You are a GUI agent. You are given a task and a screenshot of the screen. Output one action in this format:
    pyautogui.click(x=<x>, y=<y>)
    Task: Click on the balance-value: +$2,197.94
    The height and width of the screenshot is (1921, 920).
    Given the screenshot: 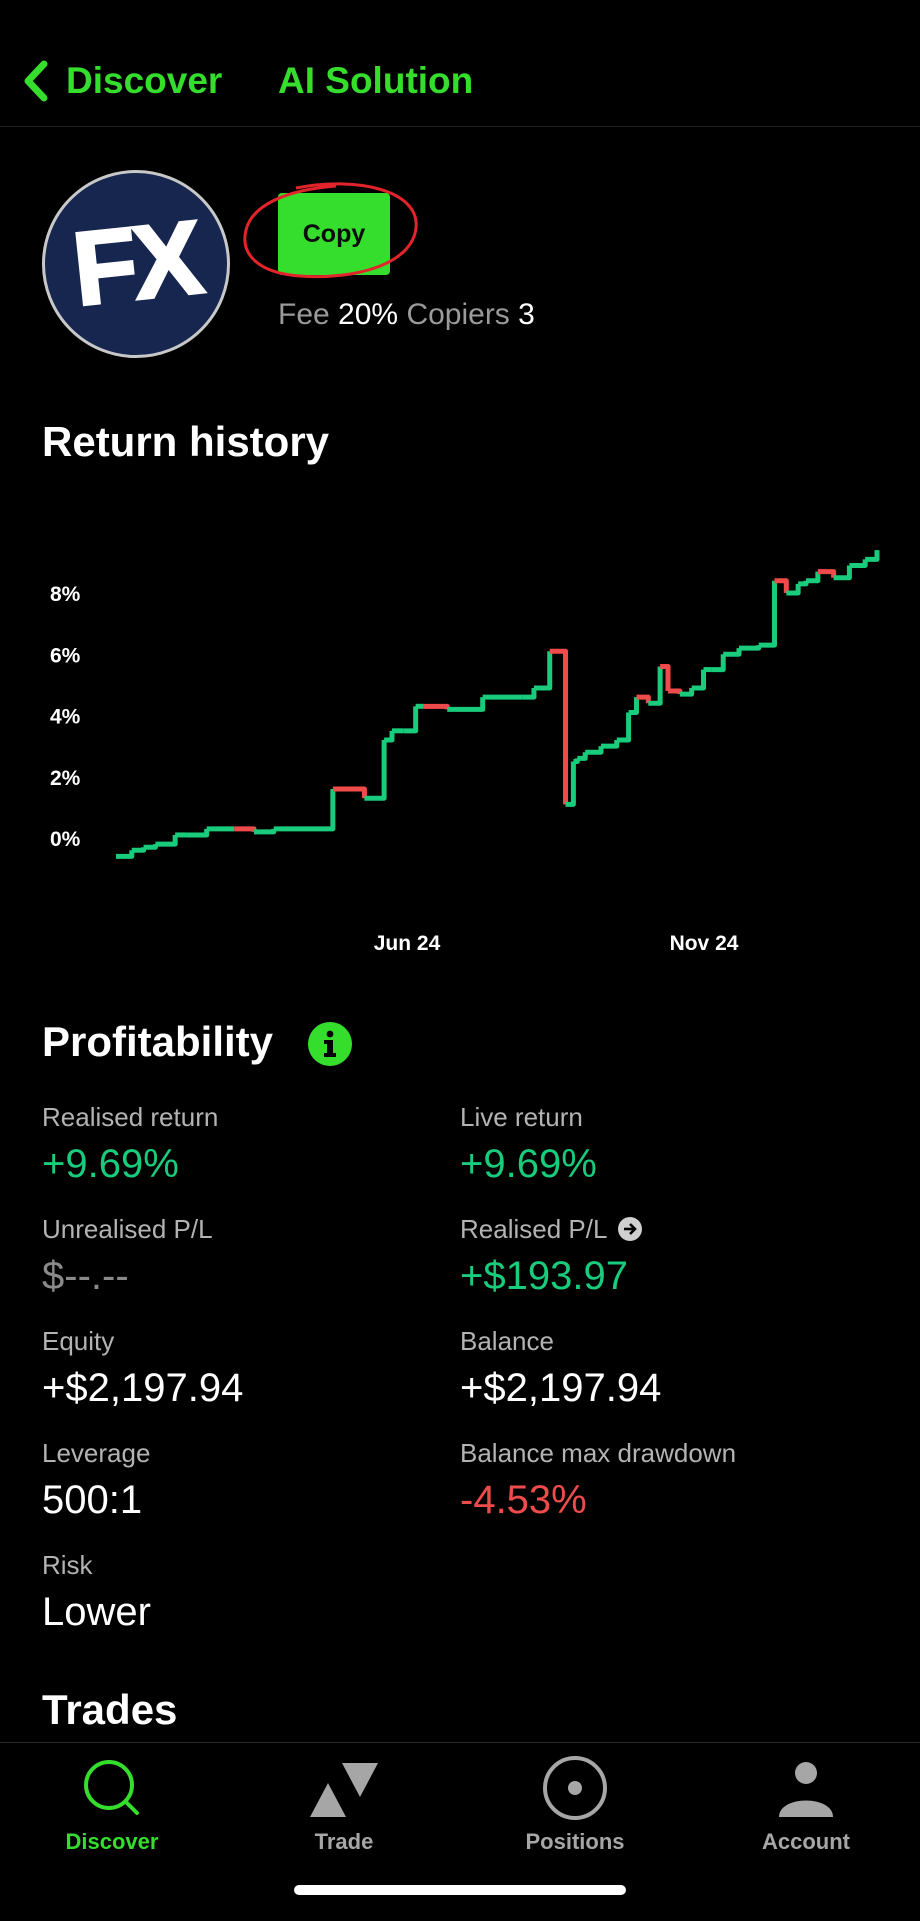 What is the action you would take?
    pyautogui.click(x=561, y=1388)
    